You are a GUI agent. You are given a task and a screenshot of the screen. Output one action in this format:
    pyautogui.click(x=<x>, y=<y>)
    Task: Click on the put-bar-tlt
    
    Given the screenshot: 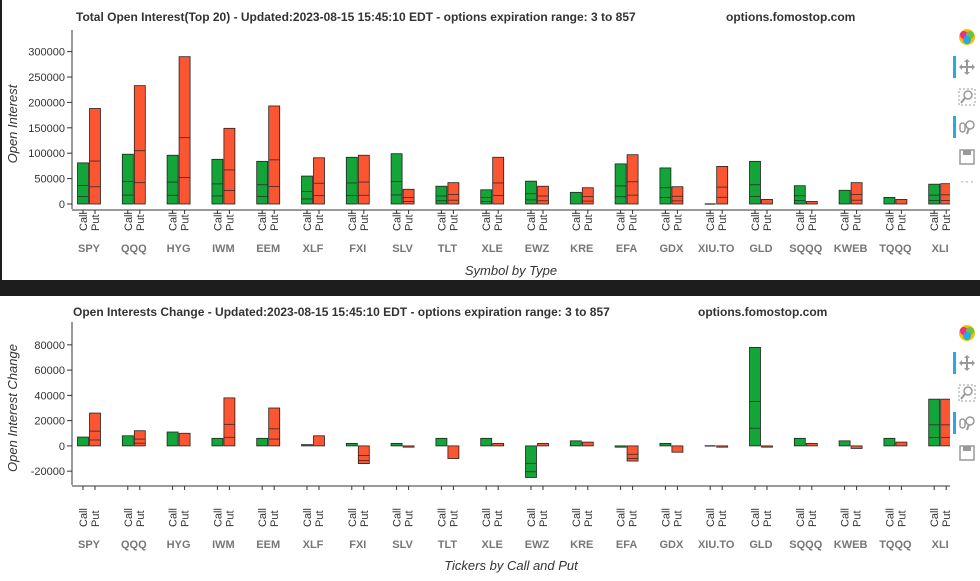 What is the action you would take?
    pyautogui.click(x=453, y=193)
    